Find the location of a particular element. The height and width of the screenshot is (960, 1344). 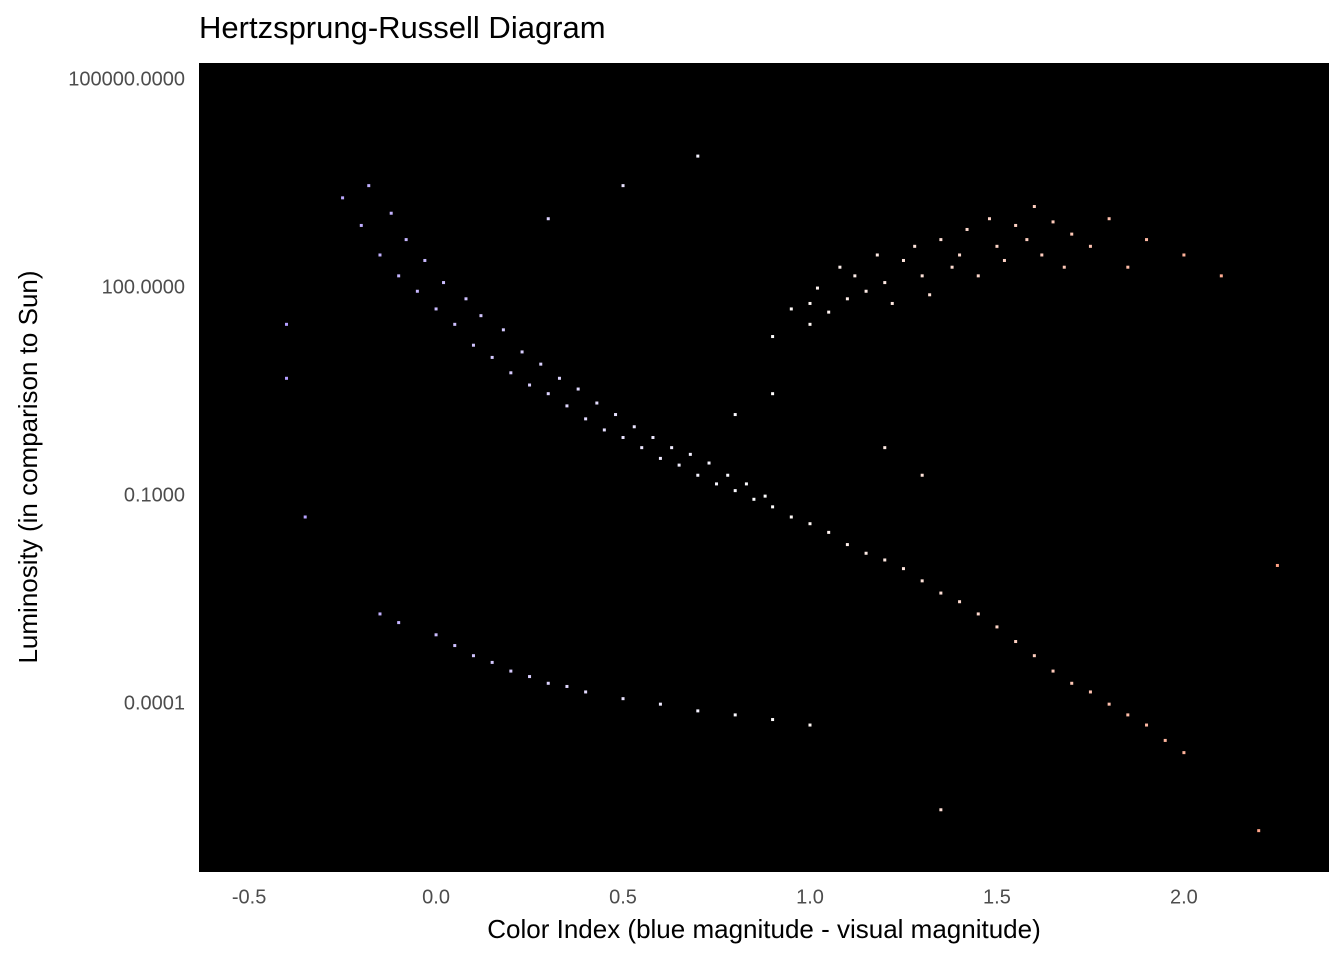

chart-title: Hertzsprung-Russell Diagram is located at coordinates (402, 27).